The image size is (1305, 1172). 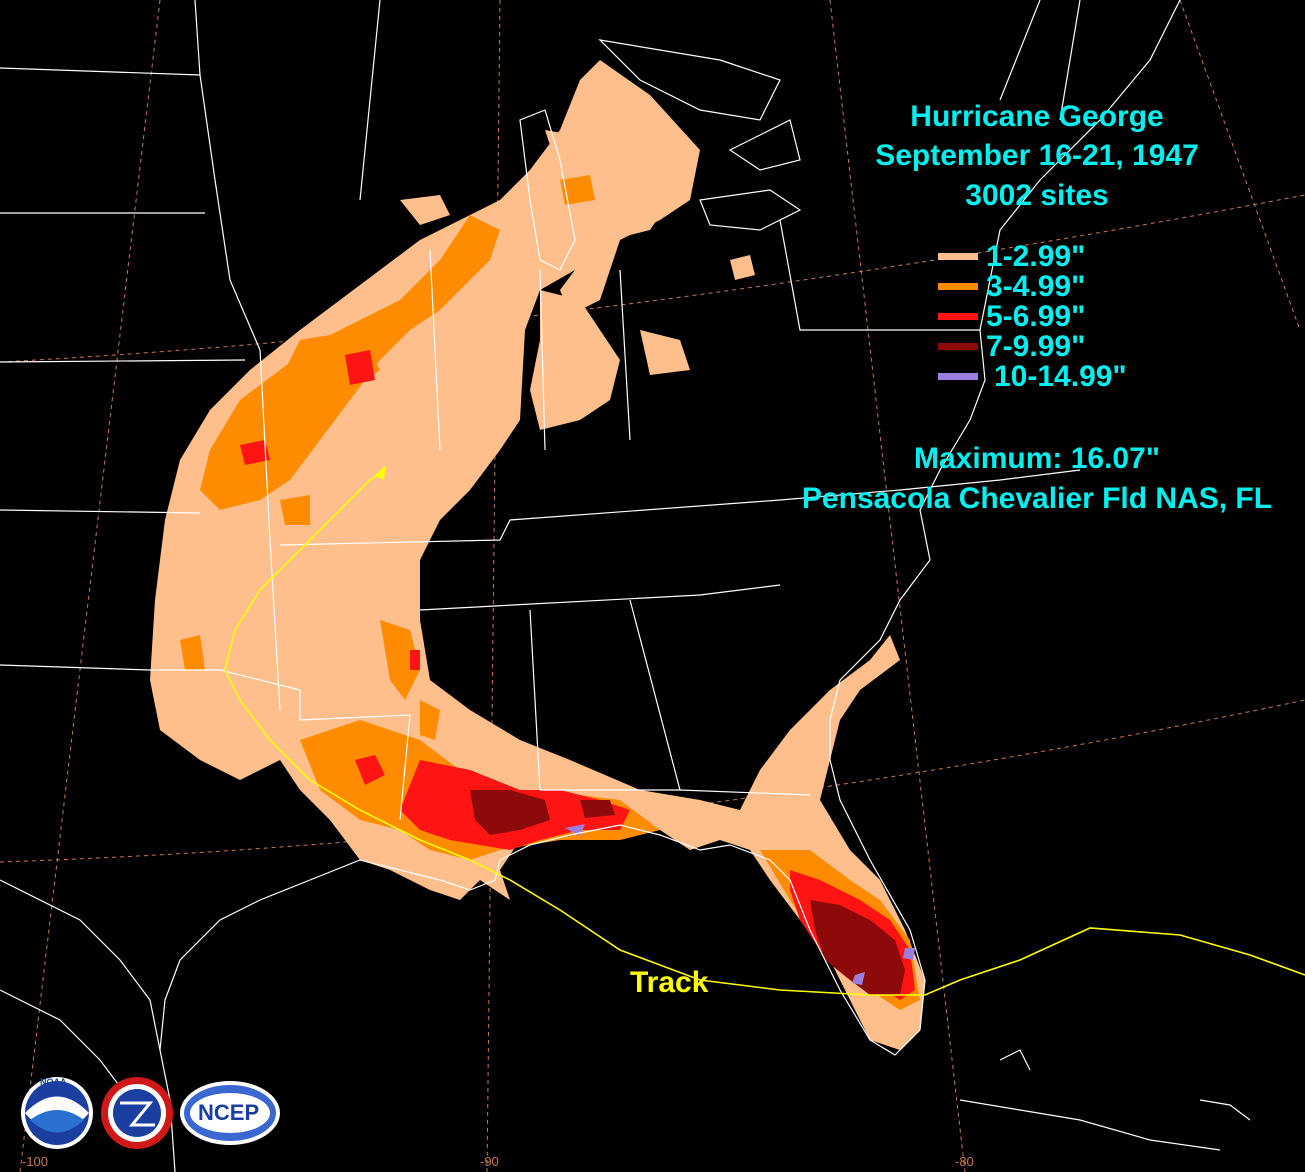 What do you see at coordinates (740, 904) in the screenshot?
I see `rainfall-10-15in` at bounding box center [740, 904].